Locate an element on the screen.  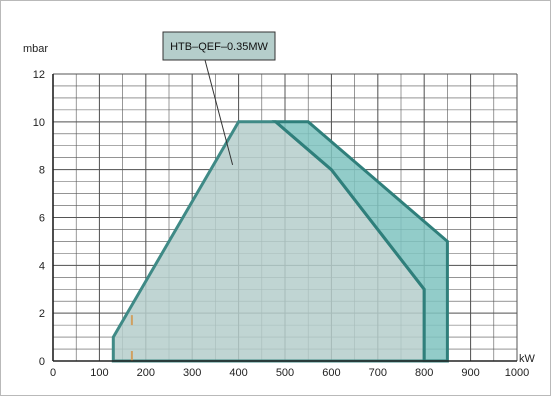
x-tick-labels: 0 100 200 300 400 500 600 700 800 900 1000 is located at coordinates (289, 373).